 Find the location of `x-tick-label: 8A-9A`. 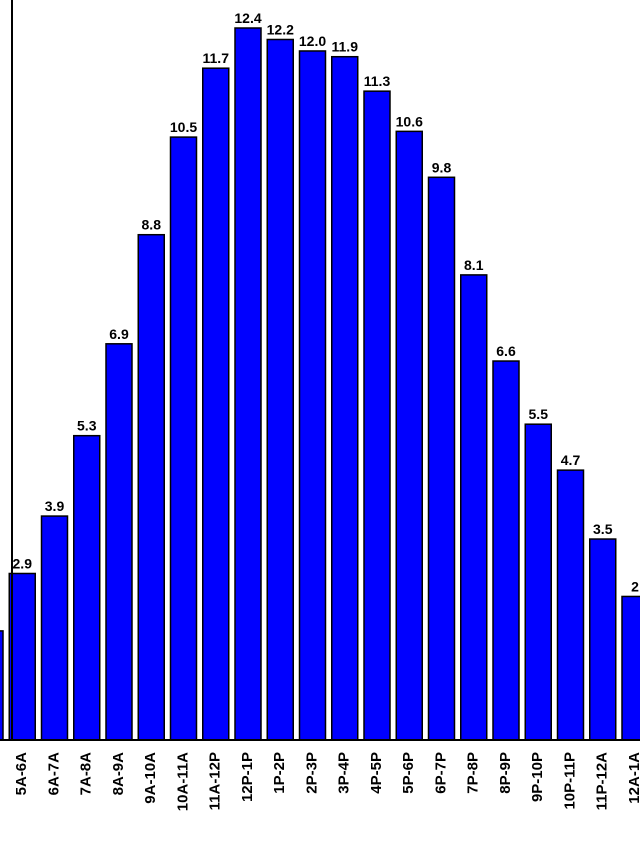

x-tick-label: 8A-9A is located at coordinates (118, 774).